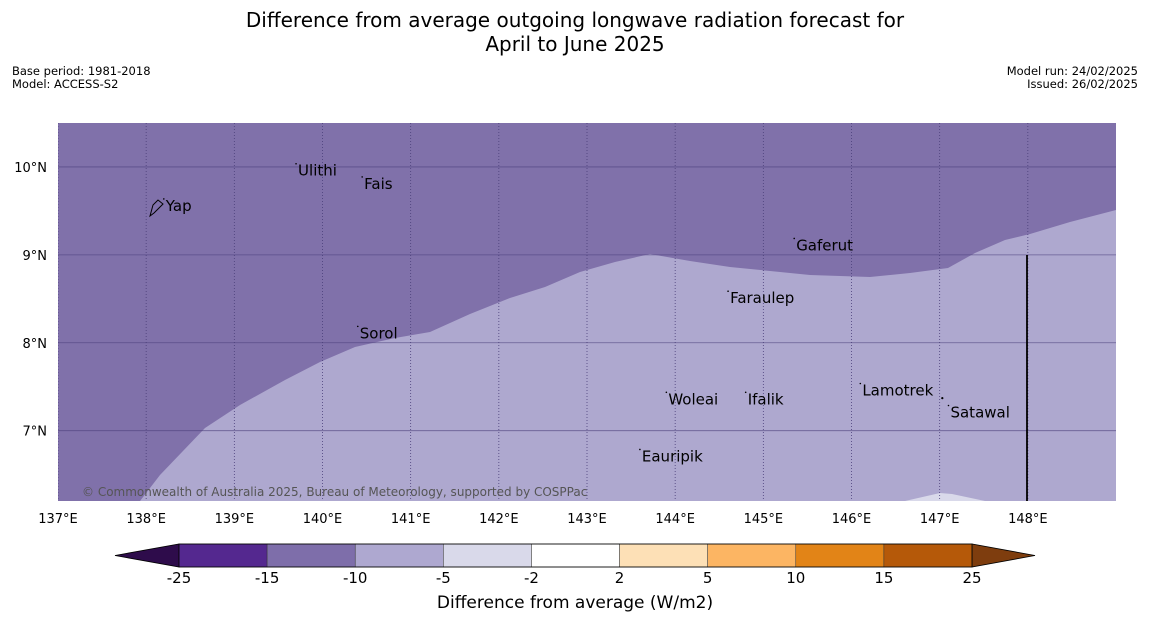 The height and width of the screenshot is (644, 1150). Describe the element at coordinates (942, 398) in the screenshot. I see `island-marker` at that location.